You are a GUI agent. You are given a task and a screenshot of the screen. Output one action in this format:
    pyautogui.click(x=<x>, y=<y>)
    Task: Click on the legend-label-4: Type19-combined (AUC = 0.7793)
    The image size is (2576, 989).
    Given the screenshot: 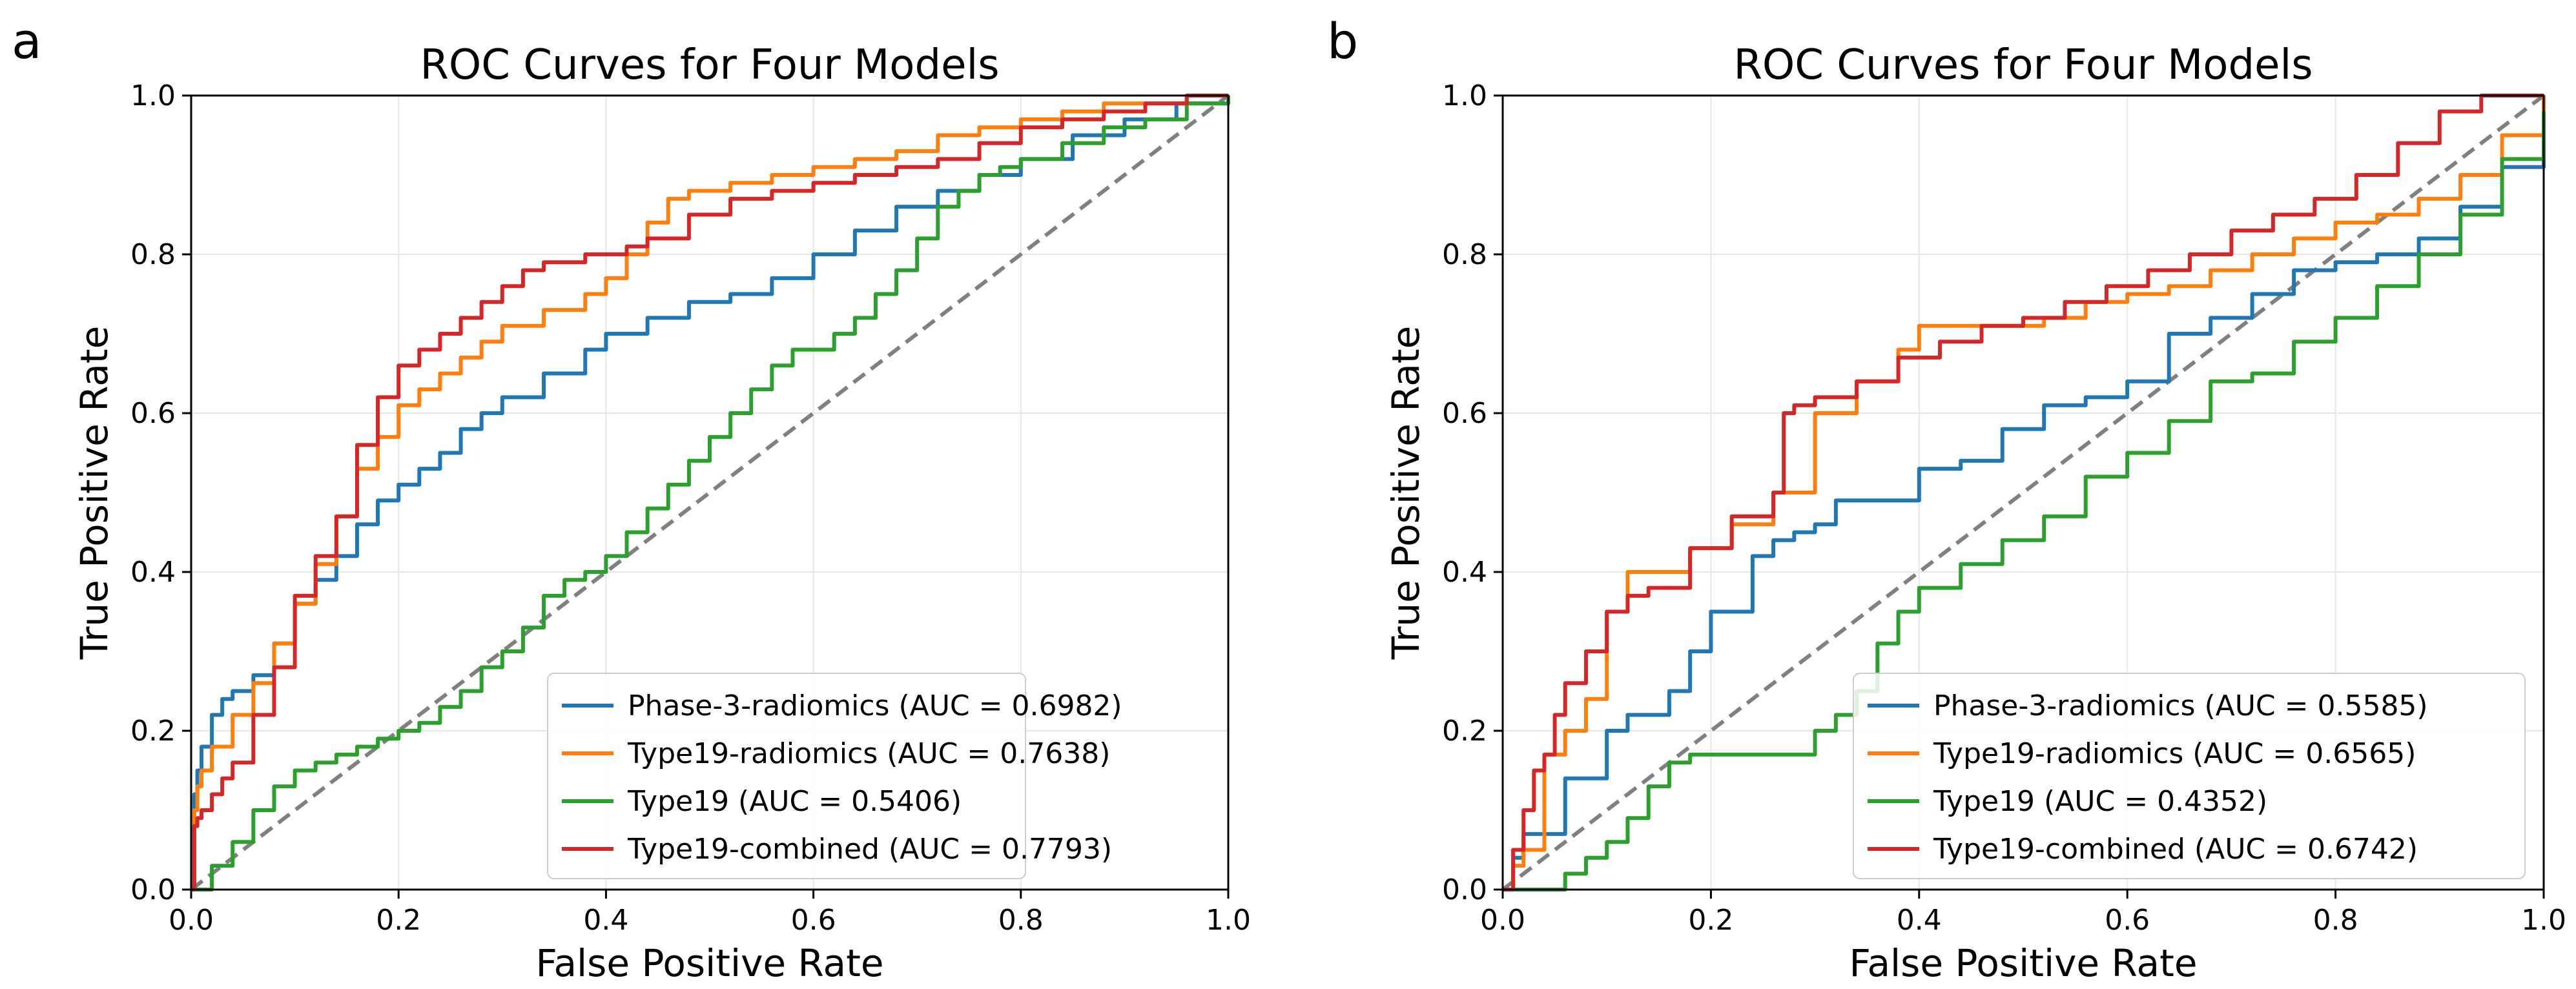 What is the action you would take?
    pyautogui.click(x=869, y=849)
    